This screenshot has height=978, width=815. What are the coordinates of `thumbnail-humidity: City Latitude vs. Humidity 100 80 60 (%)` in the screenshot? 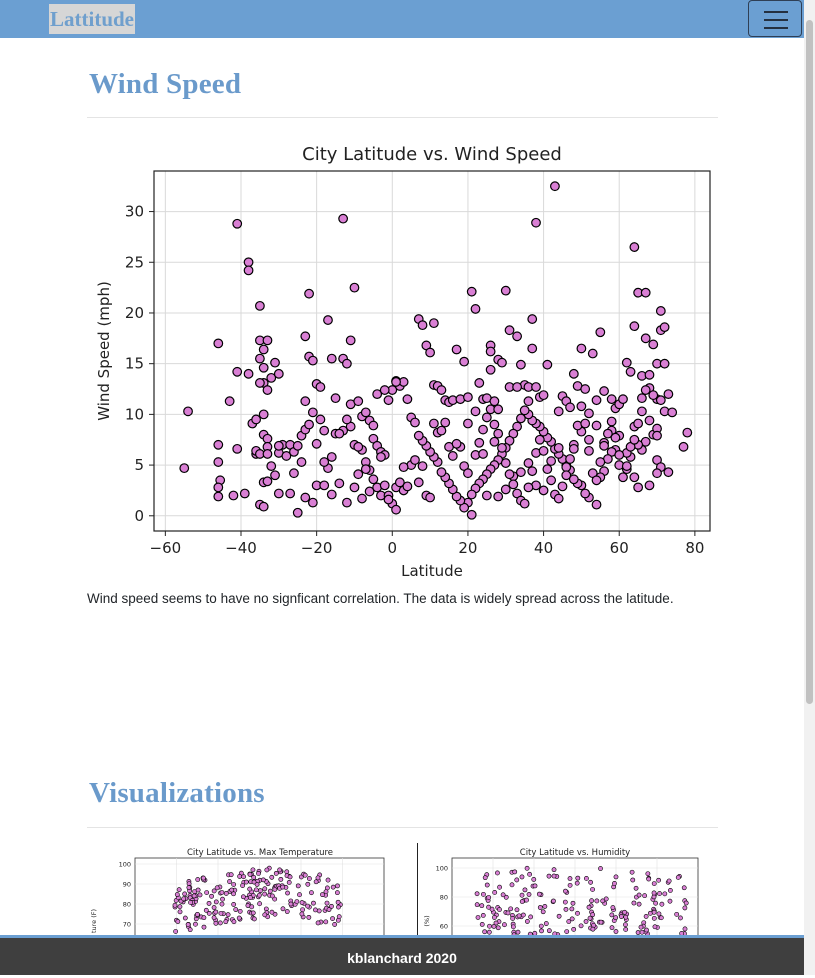 It's located at (570, 889).